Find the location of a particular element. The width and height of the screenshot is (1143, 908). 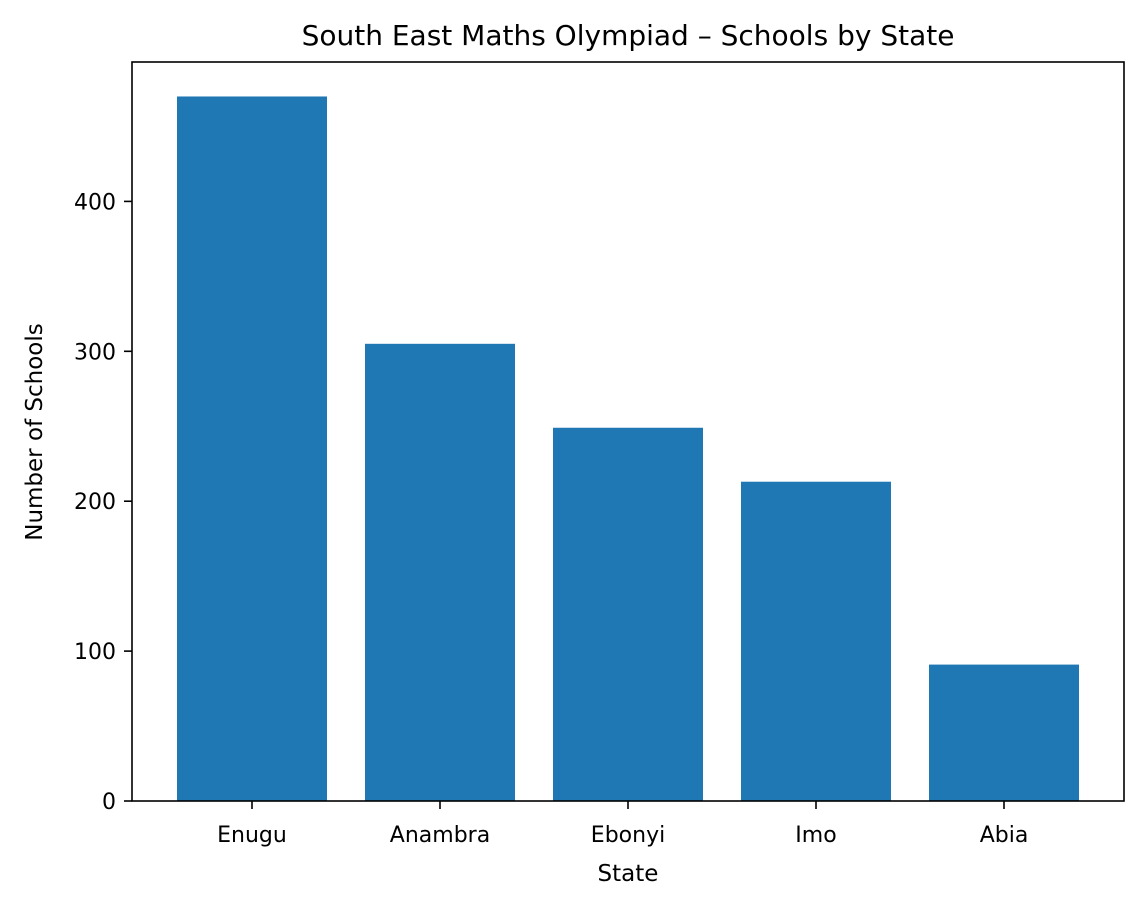

y-tick-label: 400 is located at coordinates (95, 202).